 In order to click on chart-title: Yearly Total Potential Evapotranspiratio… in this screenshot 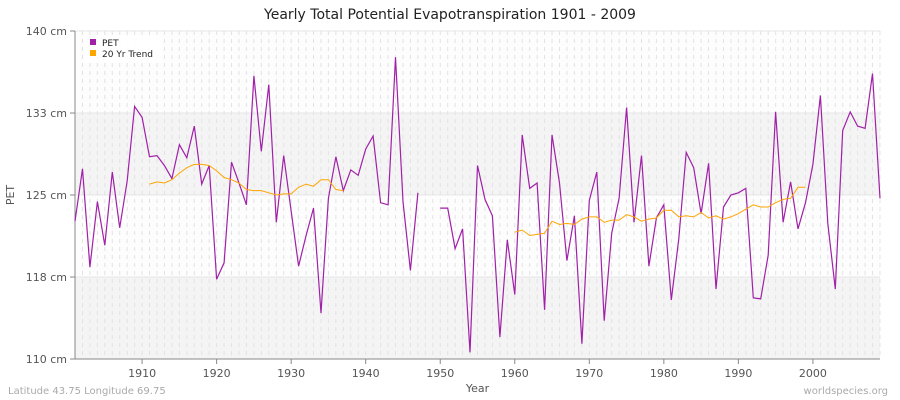, I will do `click(450, 15)`.